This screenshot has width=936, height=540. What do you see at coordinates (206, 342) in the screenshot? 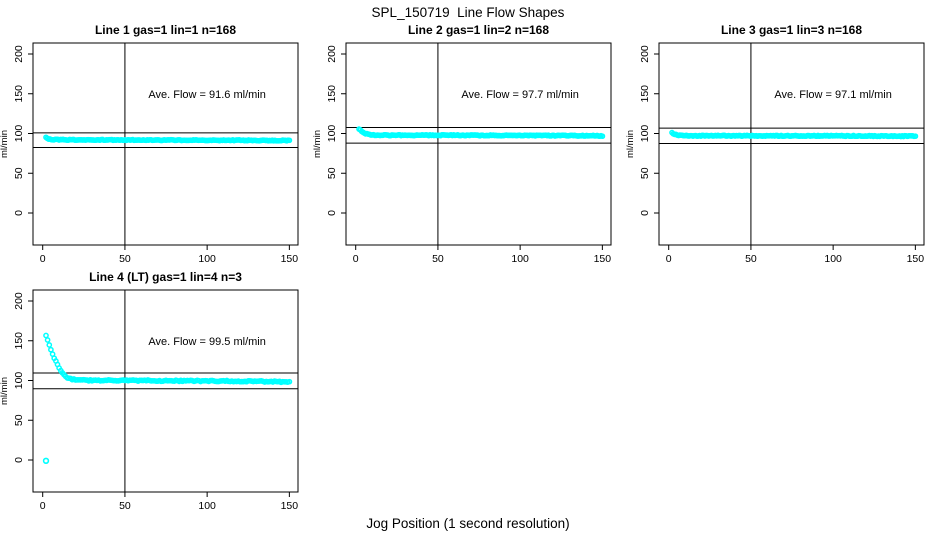
I see `average-flow-annotation: Ave. Flow = 99.5 ml/min` at bounding box center [206, 342].